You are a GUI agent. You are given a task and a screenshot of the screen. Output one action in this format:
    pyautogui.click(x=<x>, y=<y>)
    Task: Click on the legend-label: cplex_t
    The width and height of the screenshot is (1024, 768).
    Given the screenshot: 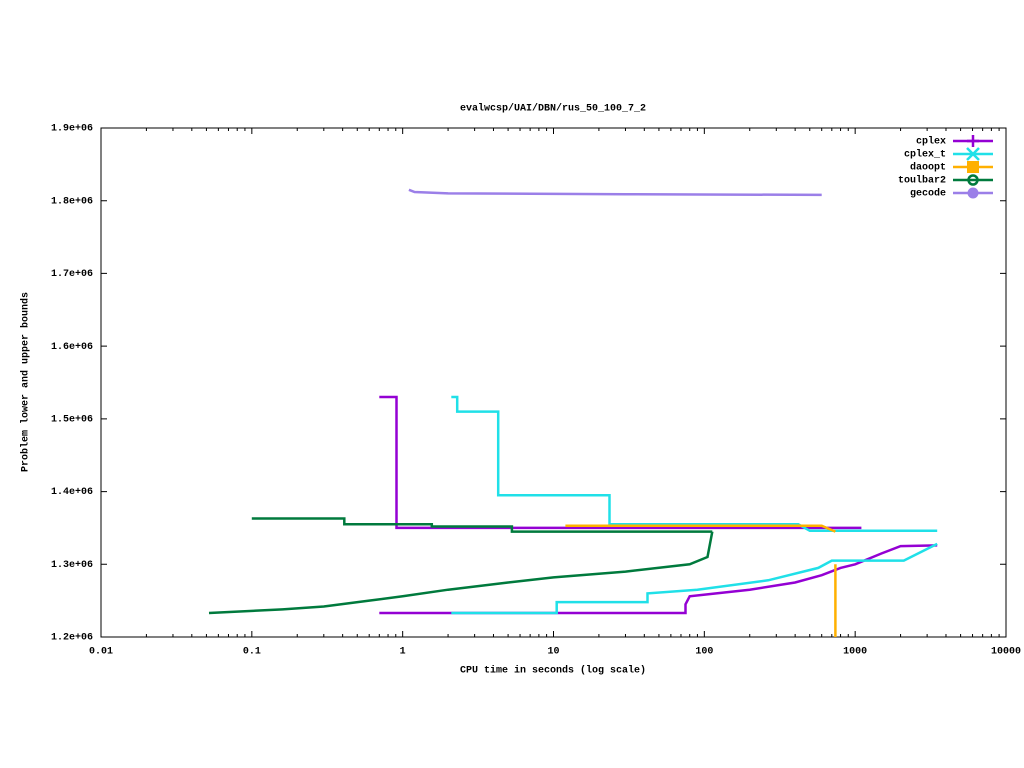 What is the action you would take?
    pyautogui.click(x=925, y=155)
    